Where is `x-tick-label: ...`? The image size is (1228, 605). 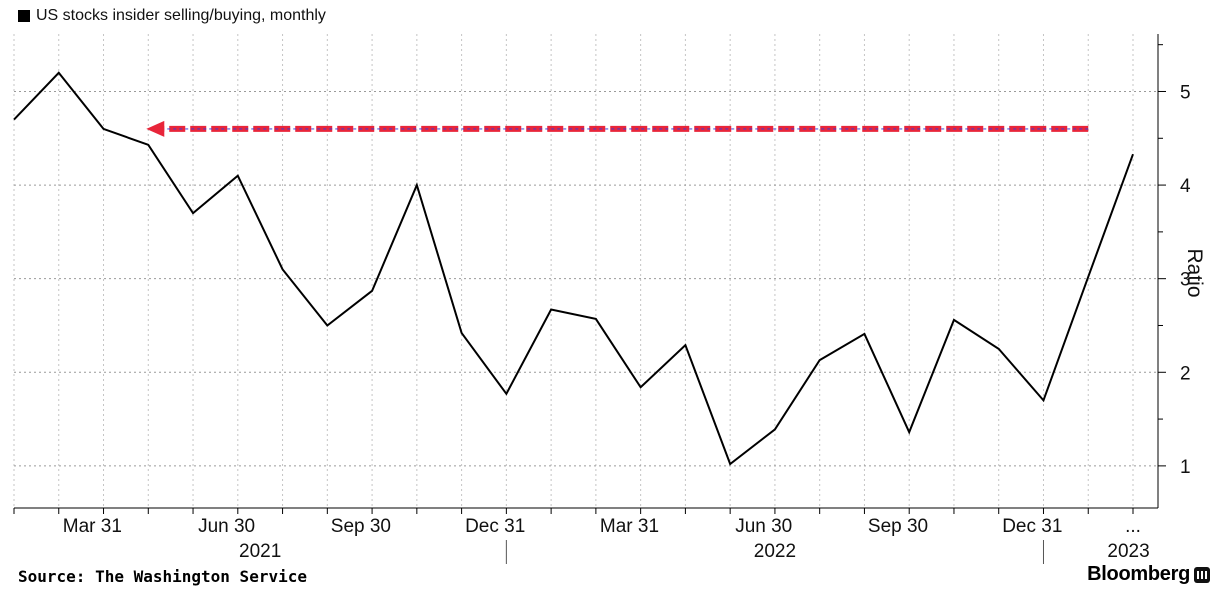 x-tick-label: ... is located at coordinates (1133, 526).